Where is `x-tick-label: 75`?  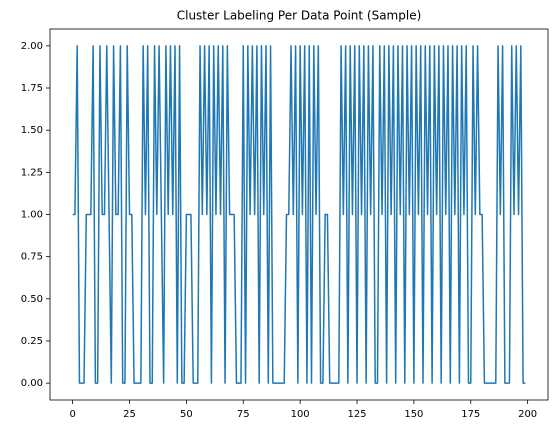
x-tick-label: 75 is located at coordinates (243, 414).